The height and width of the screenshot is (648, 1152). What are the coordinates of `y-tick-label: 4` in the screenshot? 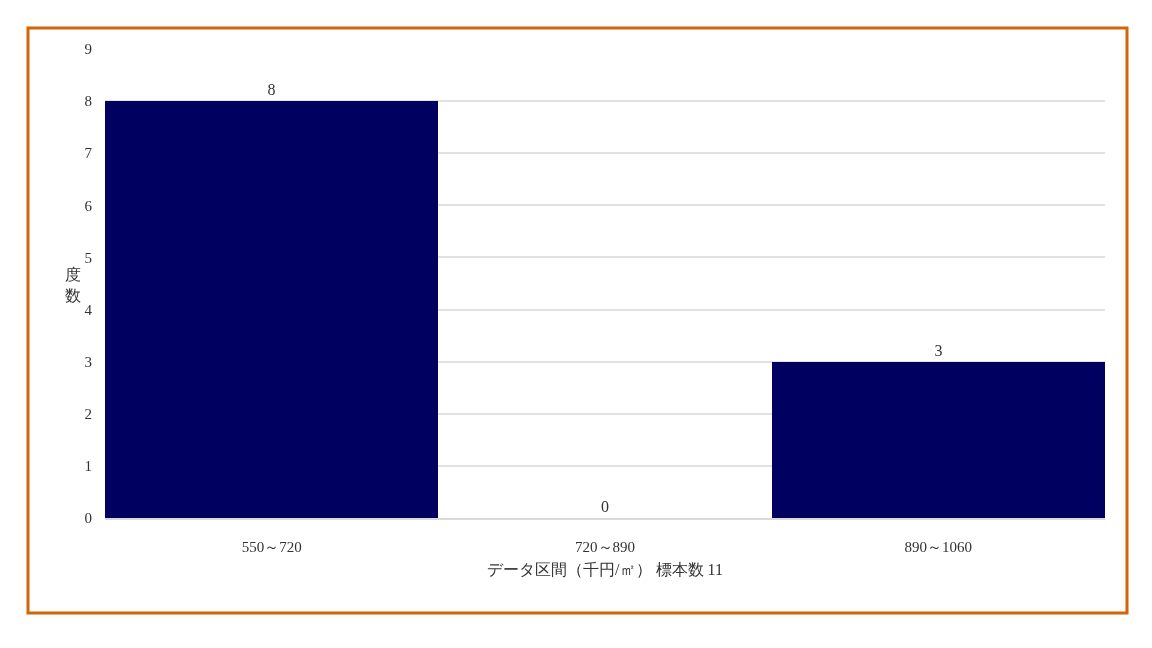 It's located at (88, 309).